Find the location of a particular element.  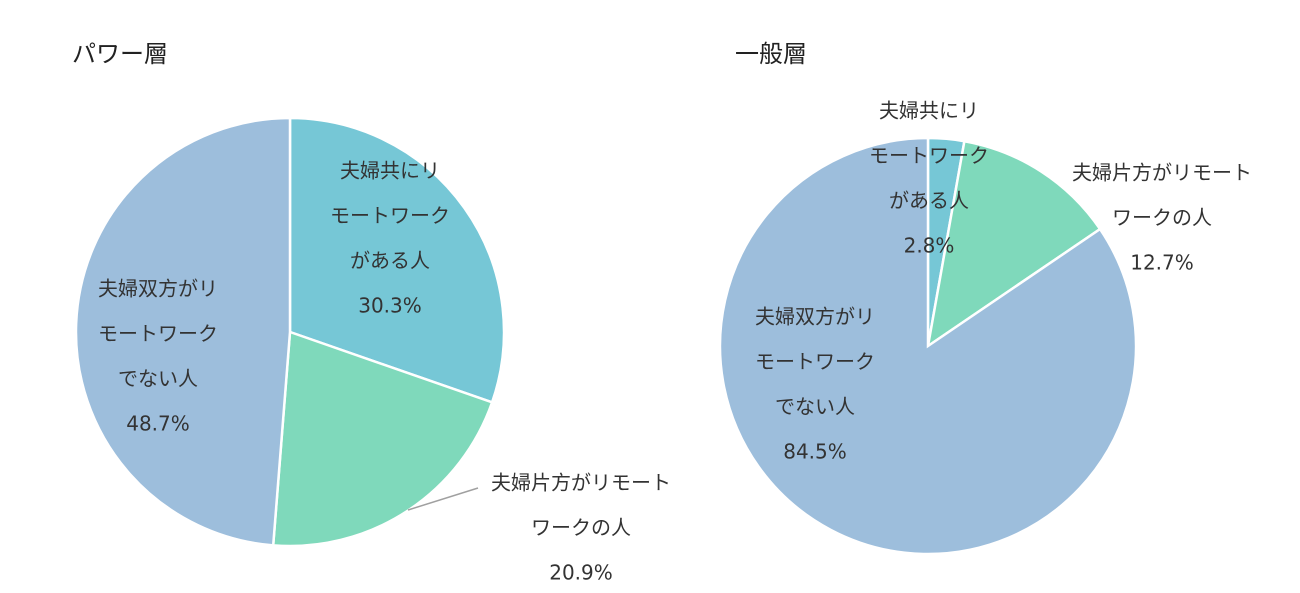

pie-2-label-neither-remote-line-3: でない人 is located at coordinates (815, 407).